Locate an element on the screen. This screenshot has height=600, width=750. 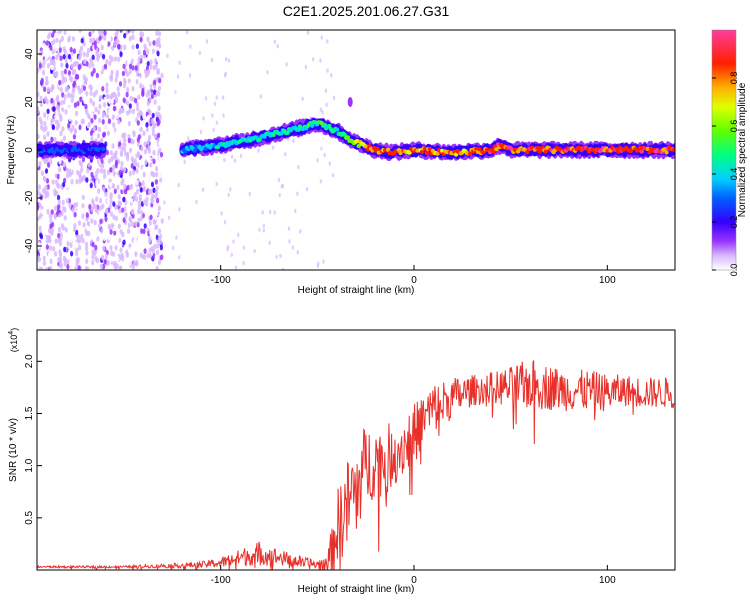
x-tick-label: -100 is located at coordinates (221, 580).